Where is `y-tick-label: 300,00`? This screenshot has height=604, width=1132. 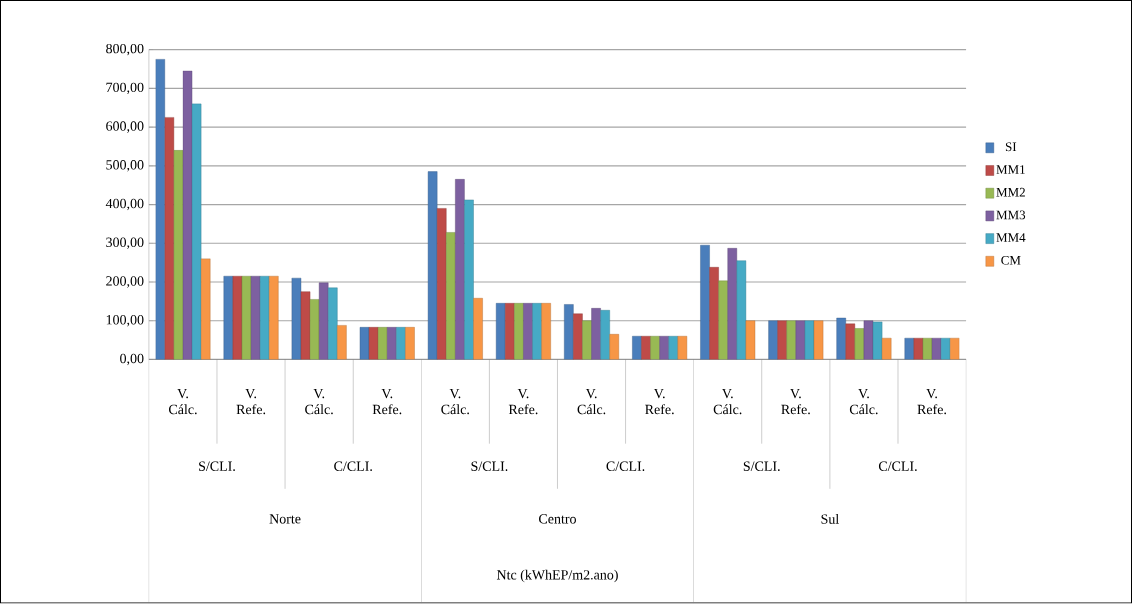
y-tick-label: 300,00 is located at coordinates (125, 243).